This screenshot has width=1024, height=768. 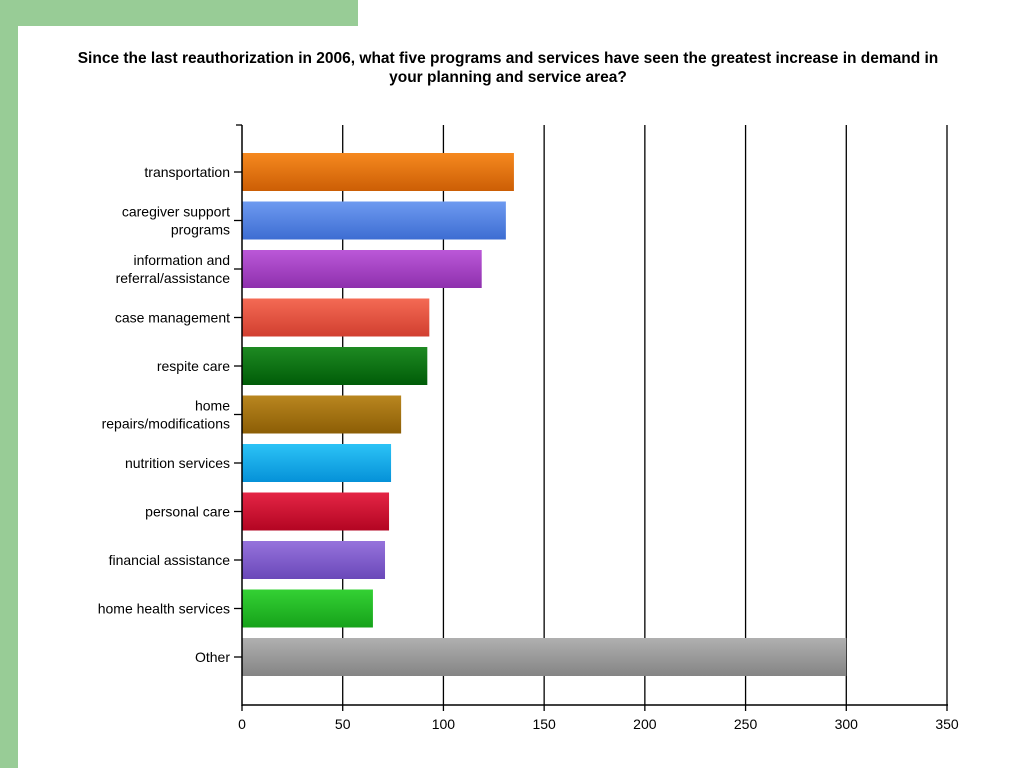 I want to click on category-label-7: personal care, so click(x=187, y=512).